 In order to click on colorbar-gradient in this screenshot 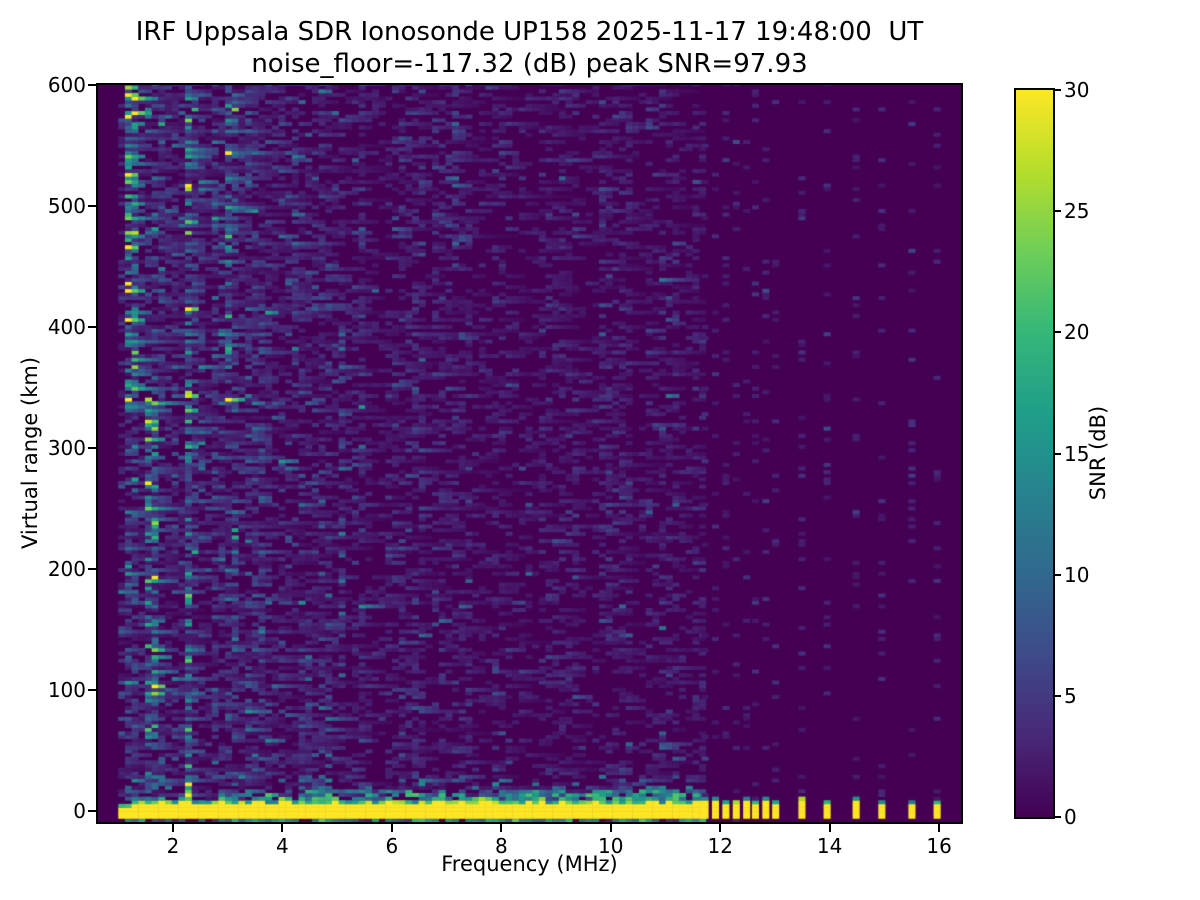, I will do `click(1034, 453)`.